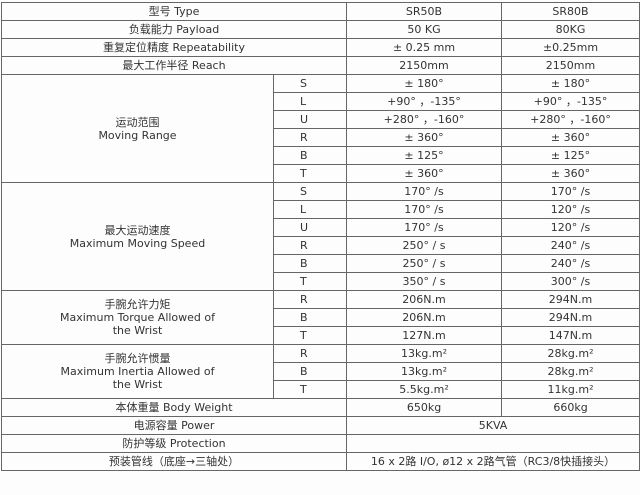 The height and width of the screenshot is (495, 640). I want to click on group-label: 手腕允许力矩 Maximum Torque Allowed of the Wrist, so click(137, 317).